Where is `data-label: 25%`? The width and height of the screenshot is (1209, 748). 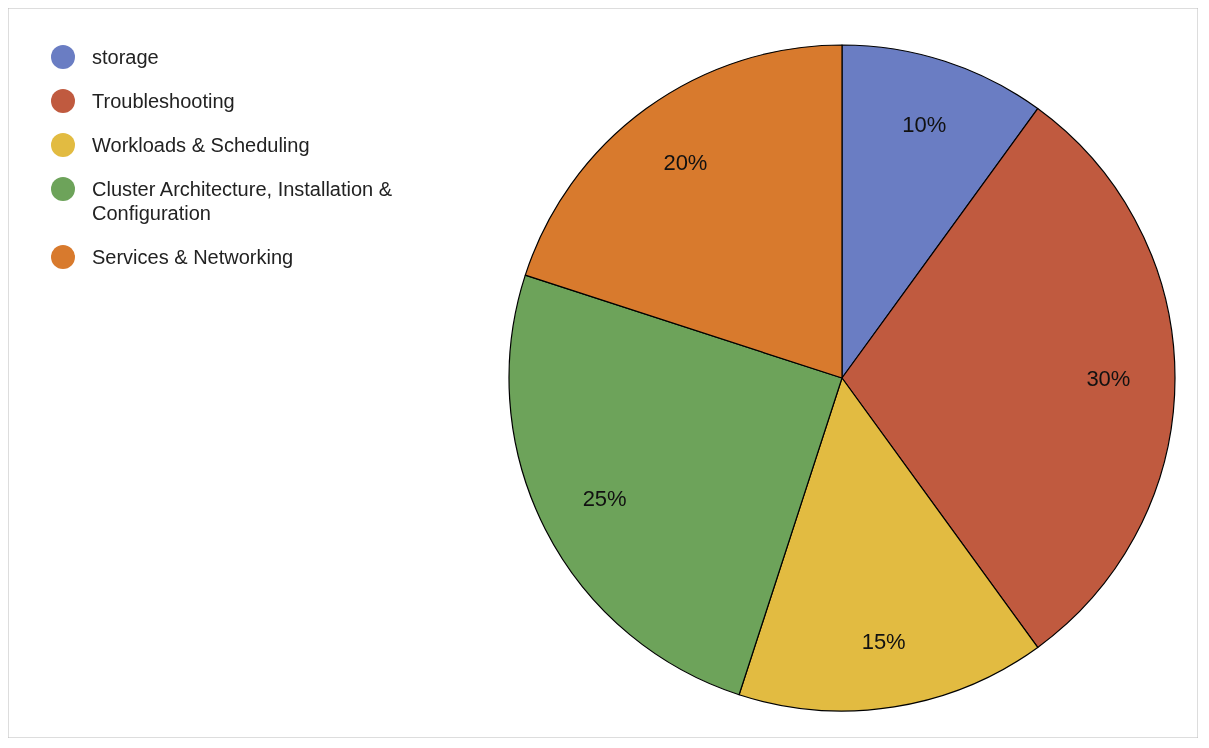
data-label: 25% is located at coordinates (604, 499).